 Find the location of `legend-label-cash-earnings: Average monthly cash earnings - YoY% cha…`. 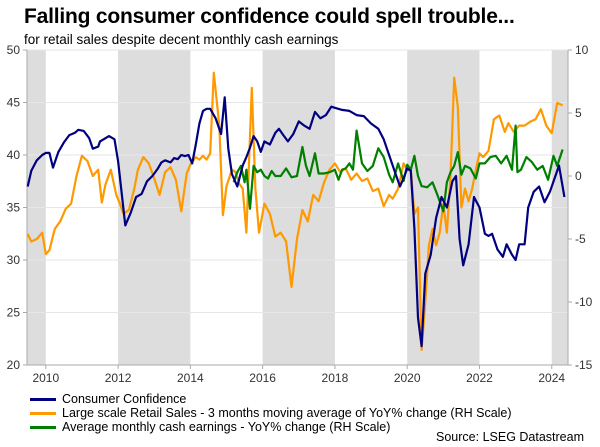

legend-label-cash-earnings: Average monthly cash earnings - YoY% cha… is located at coordinates (226, 427).